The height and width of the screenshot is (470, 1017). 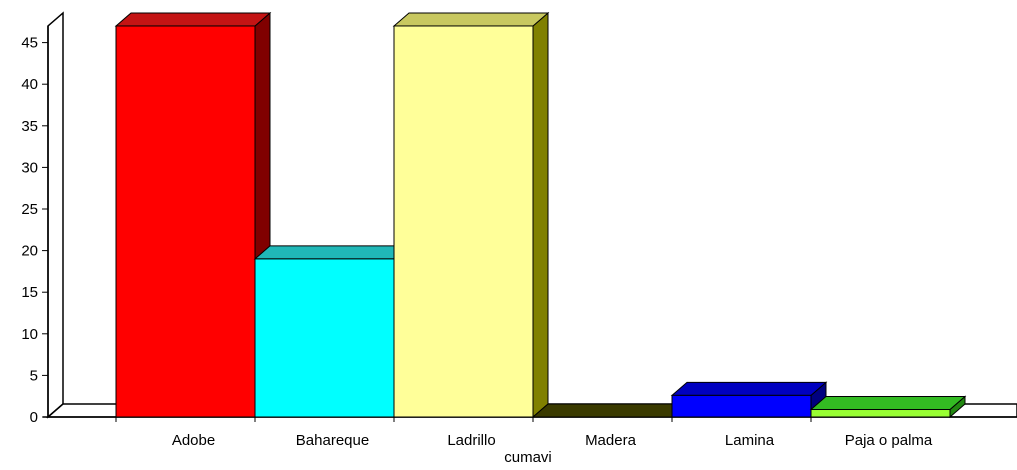 I want to click on bar-side, so click(x=540, y=215).